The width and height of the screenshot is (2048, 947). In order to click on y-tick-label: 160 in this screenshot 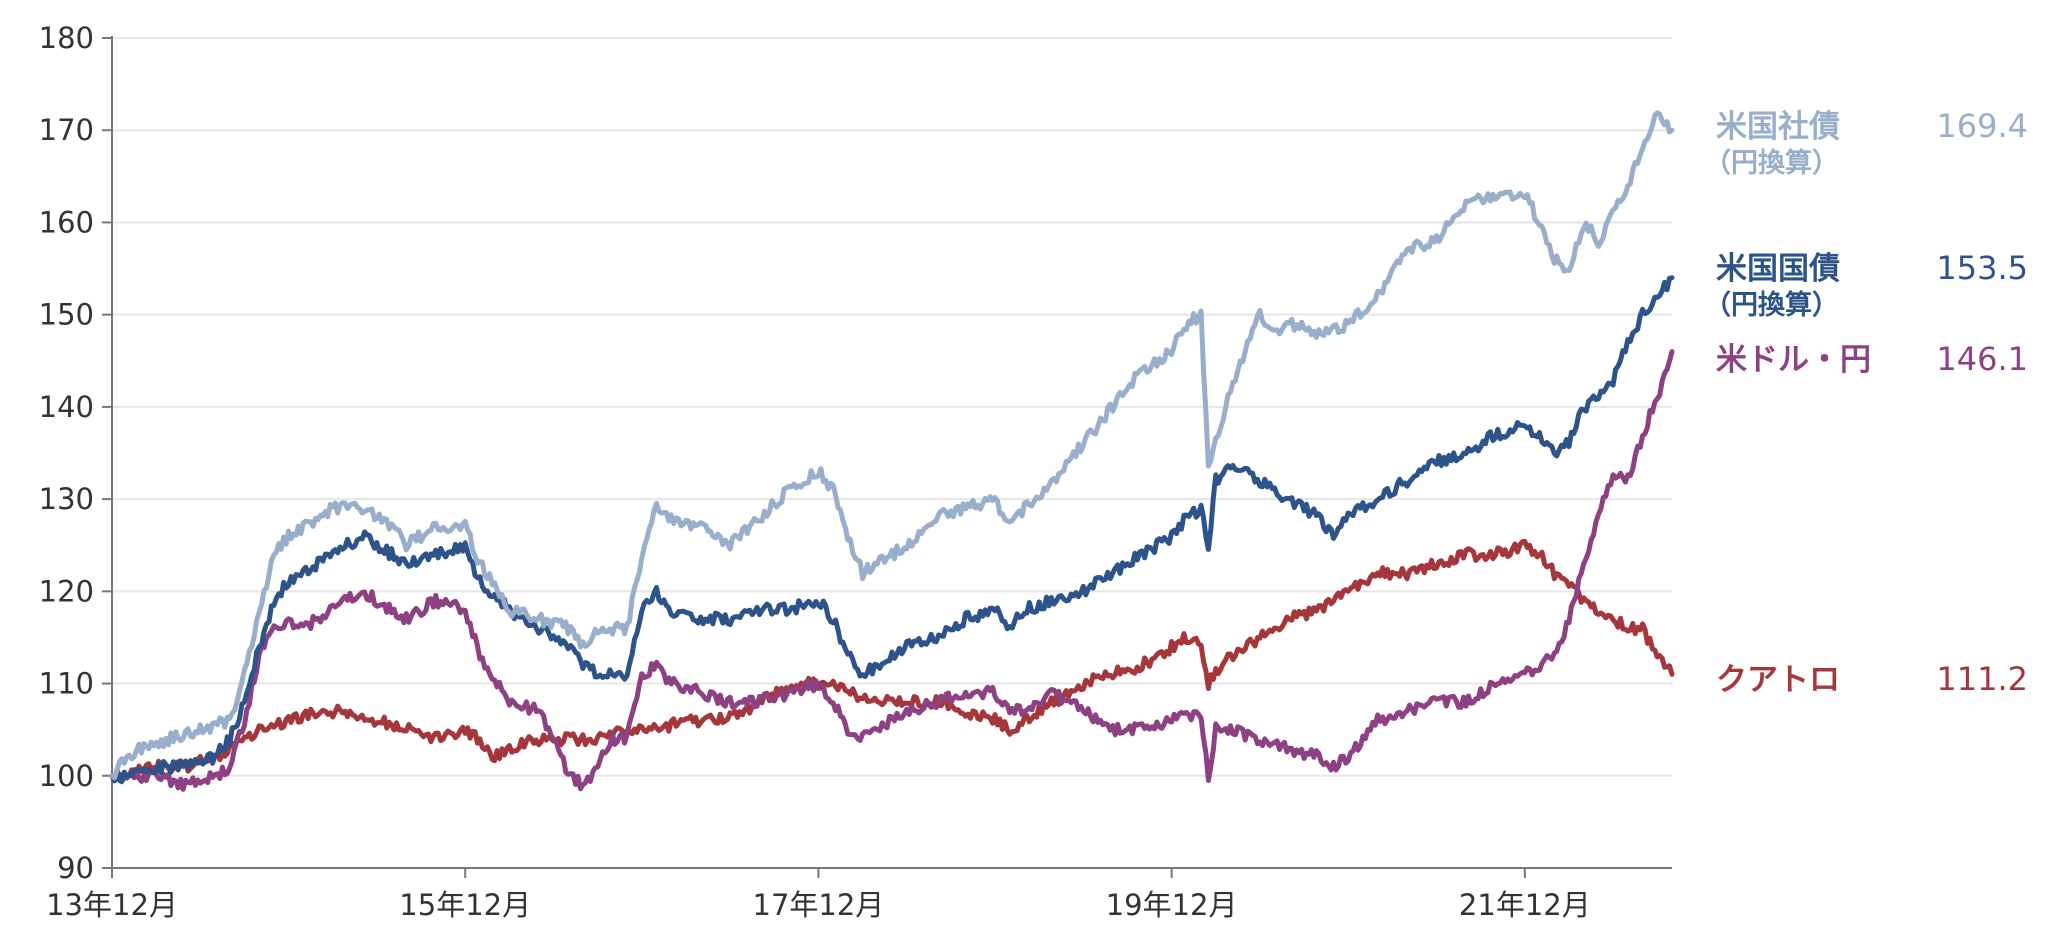, I will do `click(66, 222)`.